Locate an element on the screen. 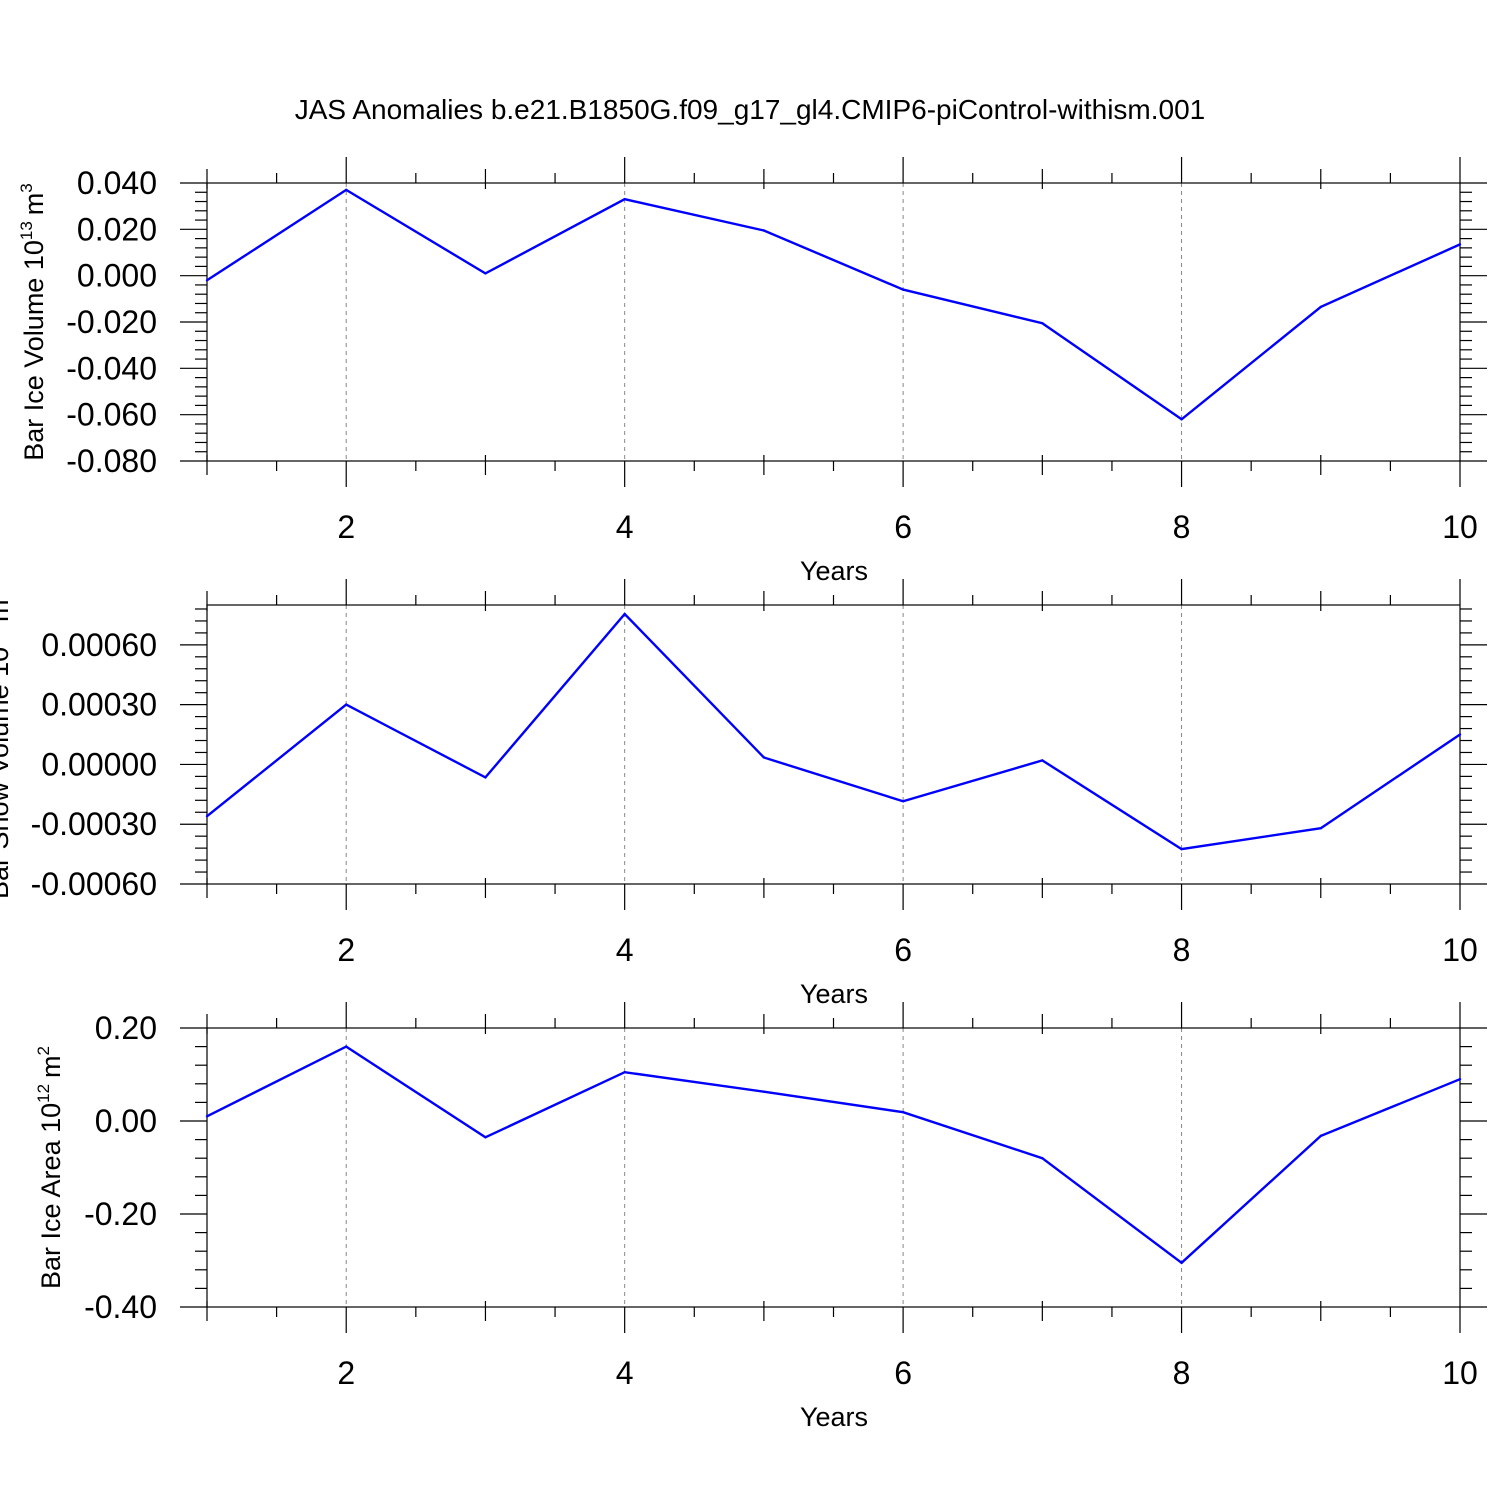 Image resolution: width=1500 pixels, height=1500 pixels. y-tick-label: -0.060 is located at coordinates (111, 415).